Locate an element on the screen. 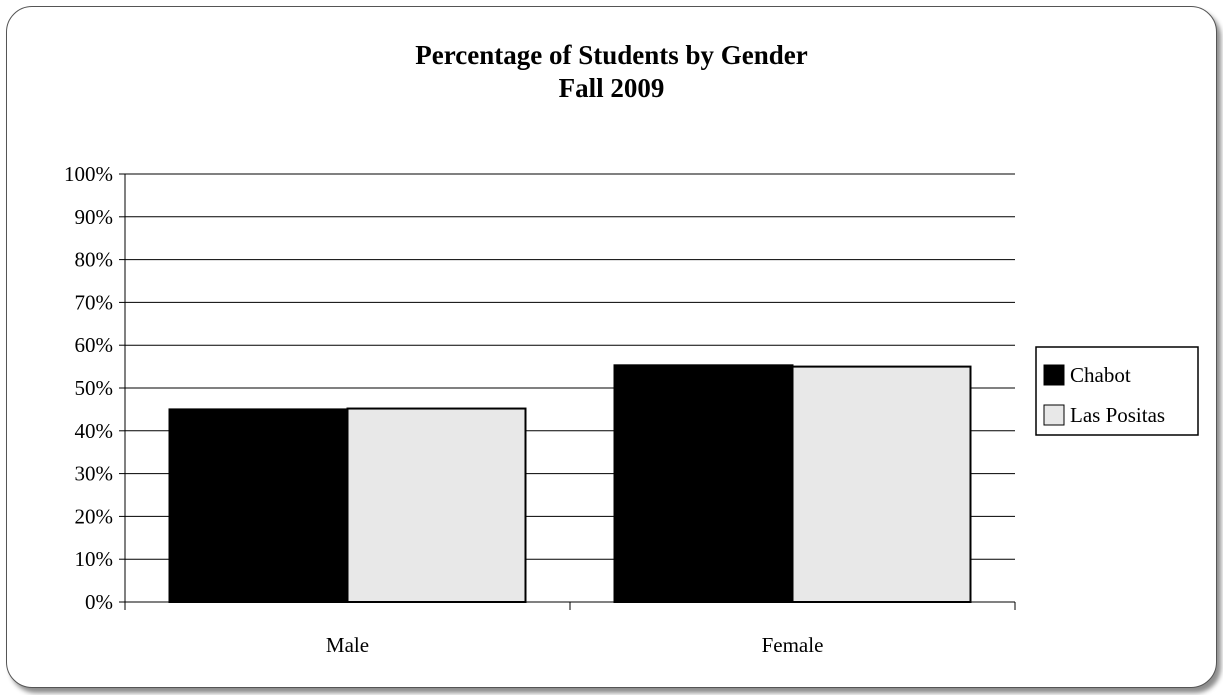  y-tick-label: 100% is located at coordinates (88, 174).